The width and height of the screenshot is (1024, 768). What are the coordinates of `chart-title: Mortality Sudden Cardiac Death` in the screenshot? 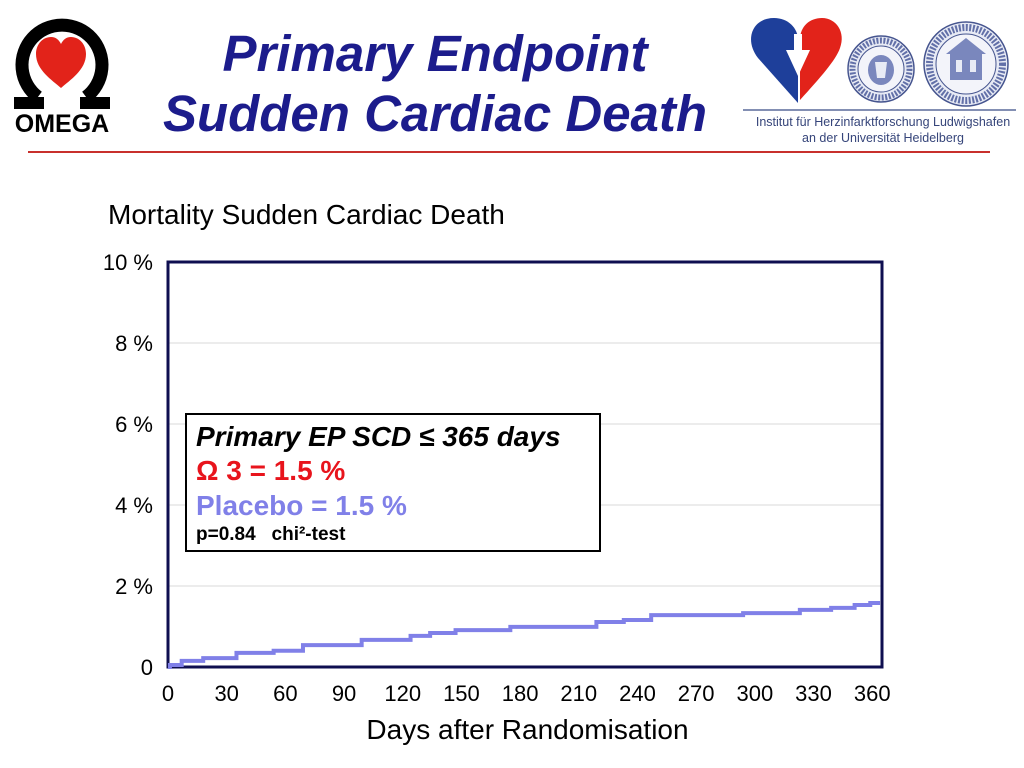 It's located at (306, 214).